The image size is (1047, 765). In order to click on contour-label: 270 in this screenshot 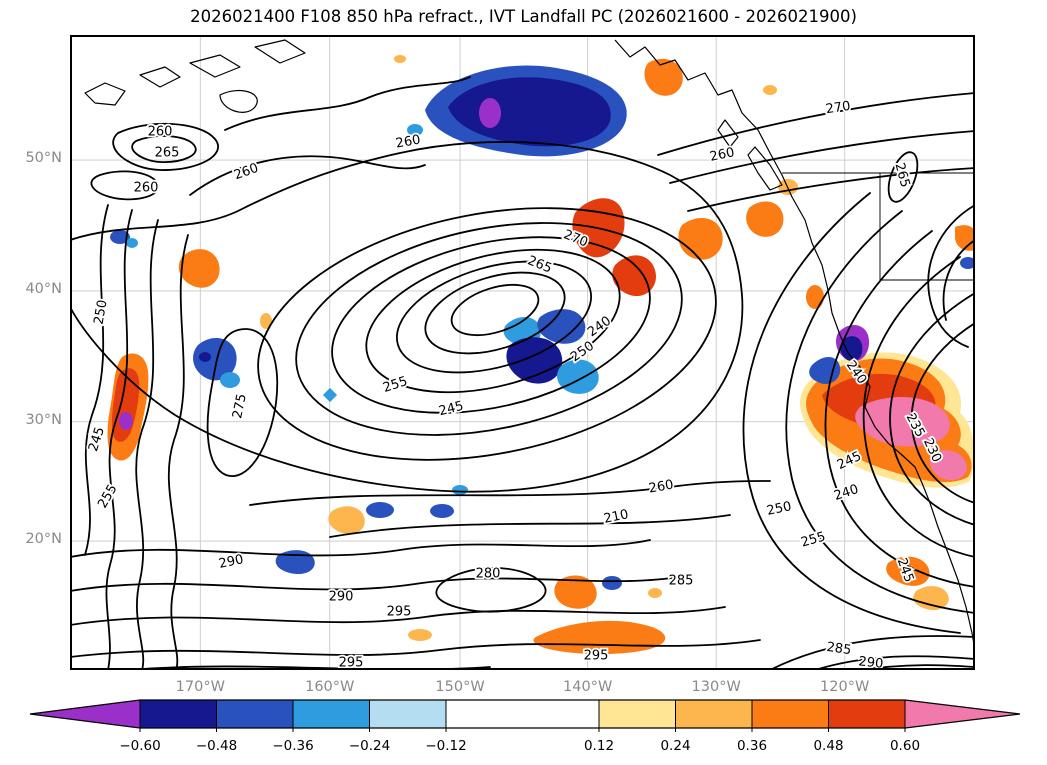, I will do `click(838, 108)`.